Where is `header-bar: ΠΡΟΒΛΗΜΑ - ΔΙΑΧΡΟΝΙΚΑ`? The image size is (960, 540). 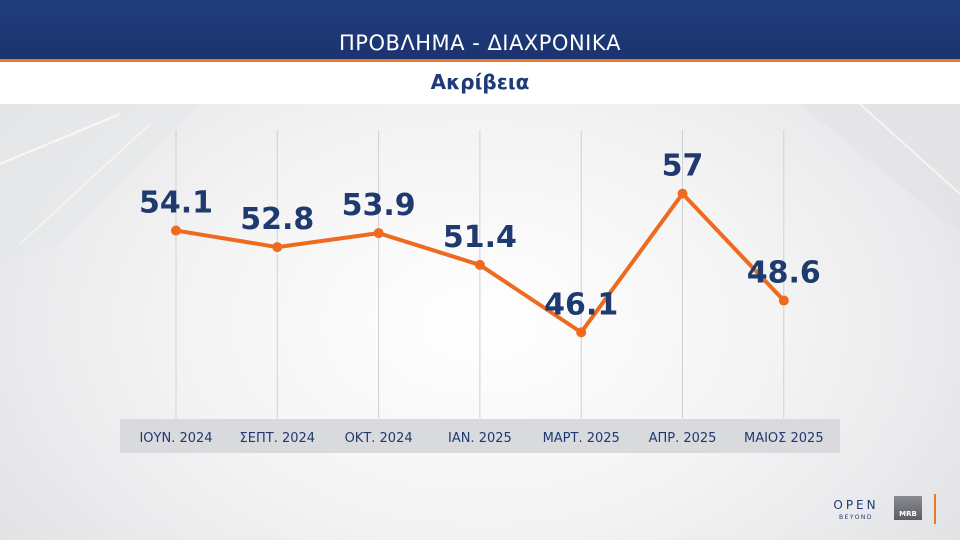 header-bar: ΠΡΟΒΛΗΜΑ - ΔΙΑΧΡΟΝΙΚΑ is located at coordinates (480, 31).